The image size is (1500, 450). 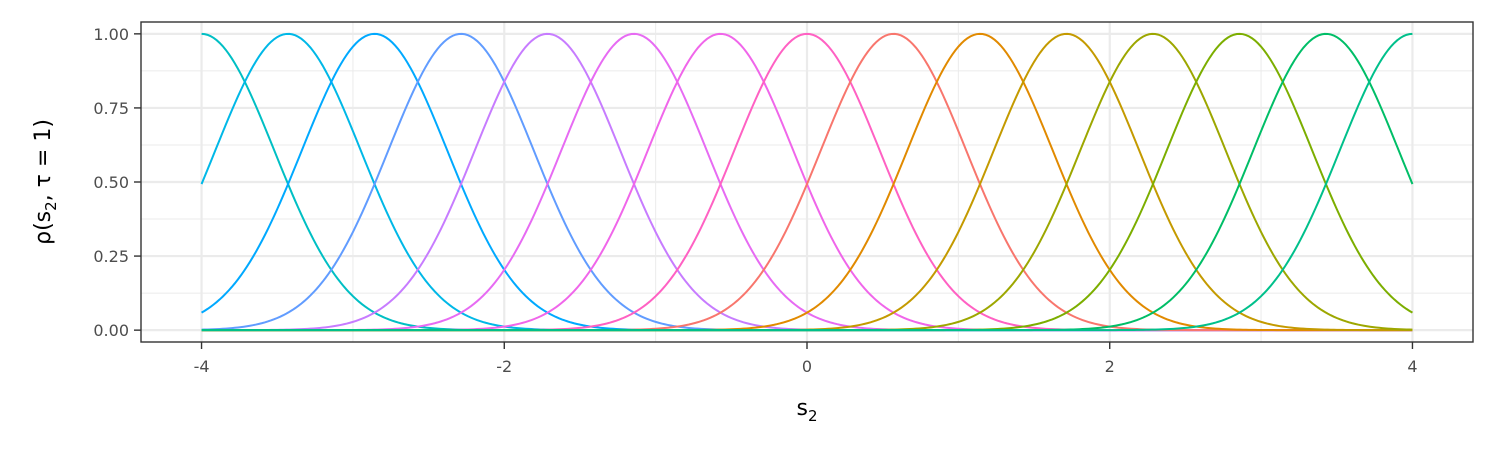 What do you see at coordinates (111, 34) in the screenshot?
I see `y-tick-label: 1.00` at bounding box center [111, 34].